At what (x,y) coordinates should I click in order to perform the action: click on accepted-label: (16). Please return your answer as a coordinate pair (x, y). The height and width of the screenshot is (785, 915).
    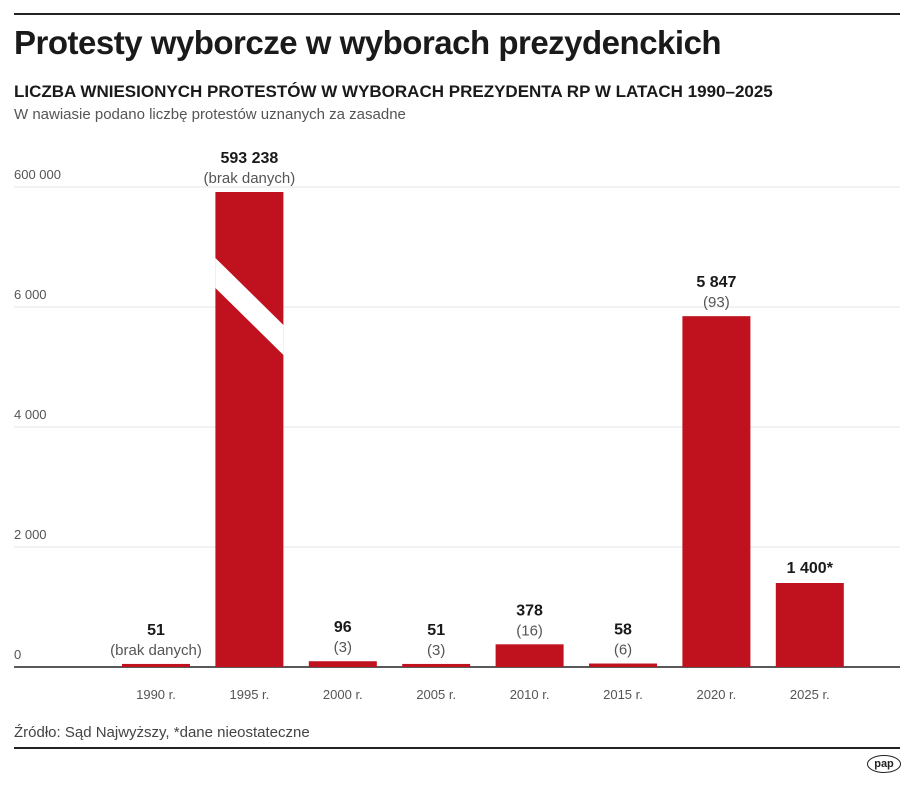
    Looking at the image, I should click on (529, 630).